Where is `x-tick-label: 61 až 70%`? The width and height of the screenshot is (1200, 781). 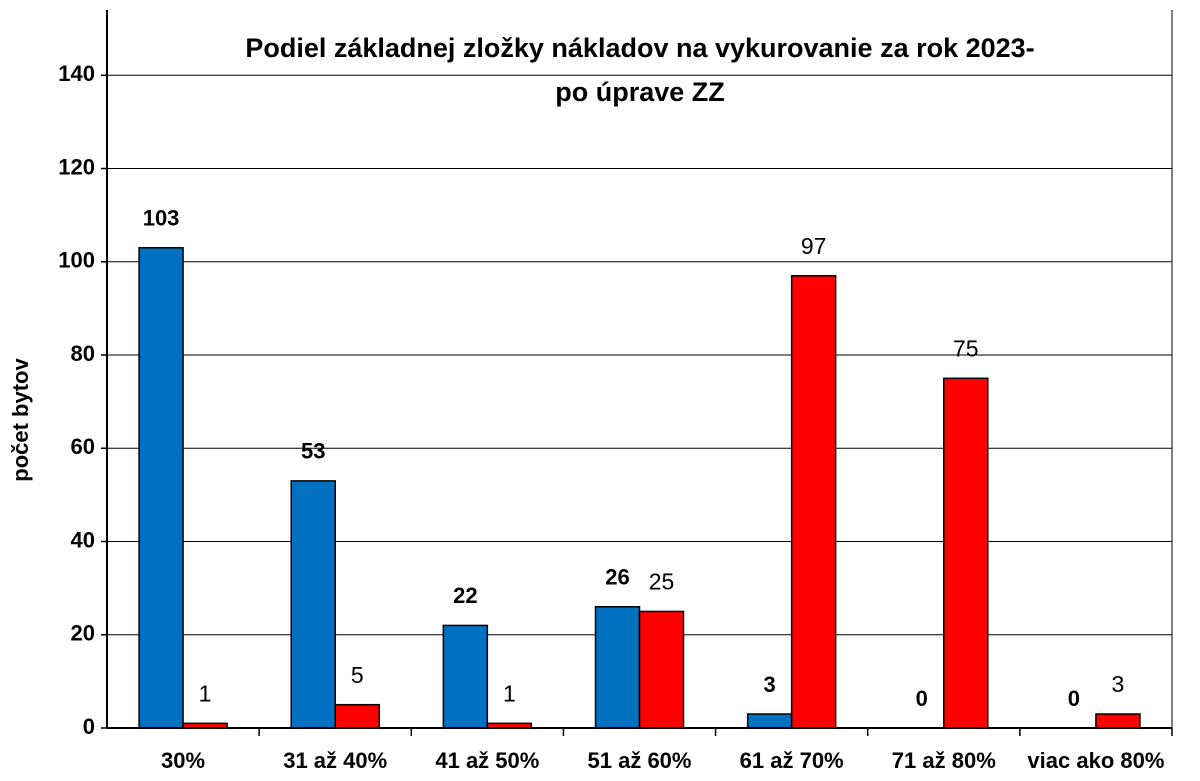 x-tick-label: 61 až 70% is located at coordinates (792, 760).